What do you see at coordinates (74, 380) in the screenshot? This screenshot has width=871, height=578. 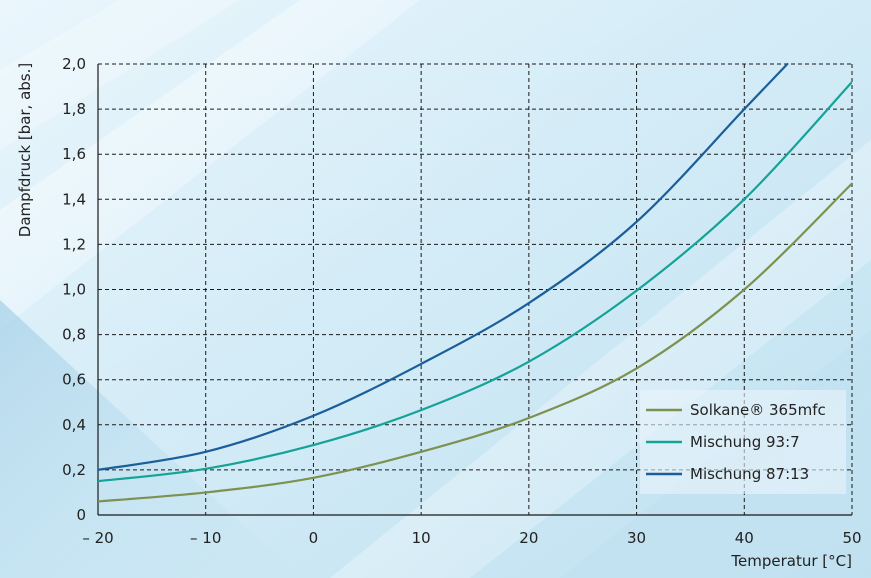 I see `y-tick-label: 0,6` at bounding box center [74, 380].